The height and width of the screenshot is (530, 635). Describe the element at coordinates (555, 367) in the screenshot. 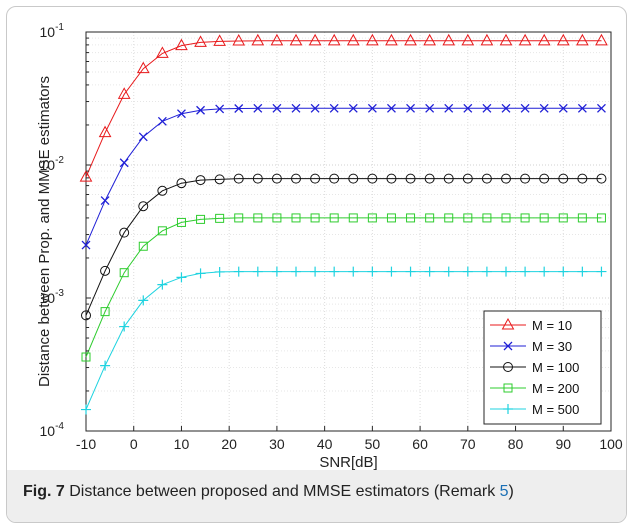

I see `legend-entry: M = 100` at that location.